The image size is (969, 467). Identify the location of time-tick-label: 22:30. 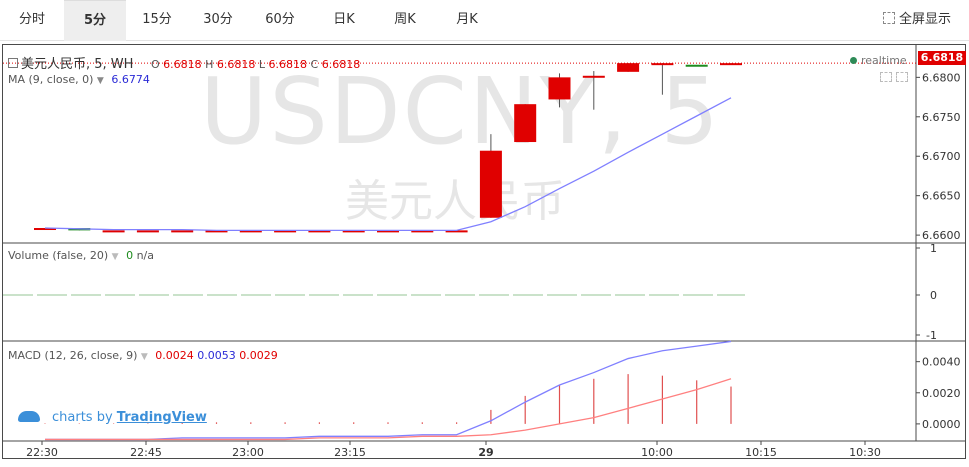
(42, 452).